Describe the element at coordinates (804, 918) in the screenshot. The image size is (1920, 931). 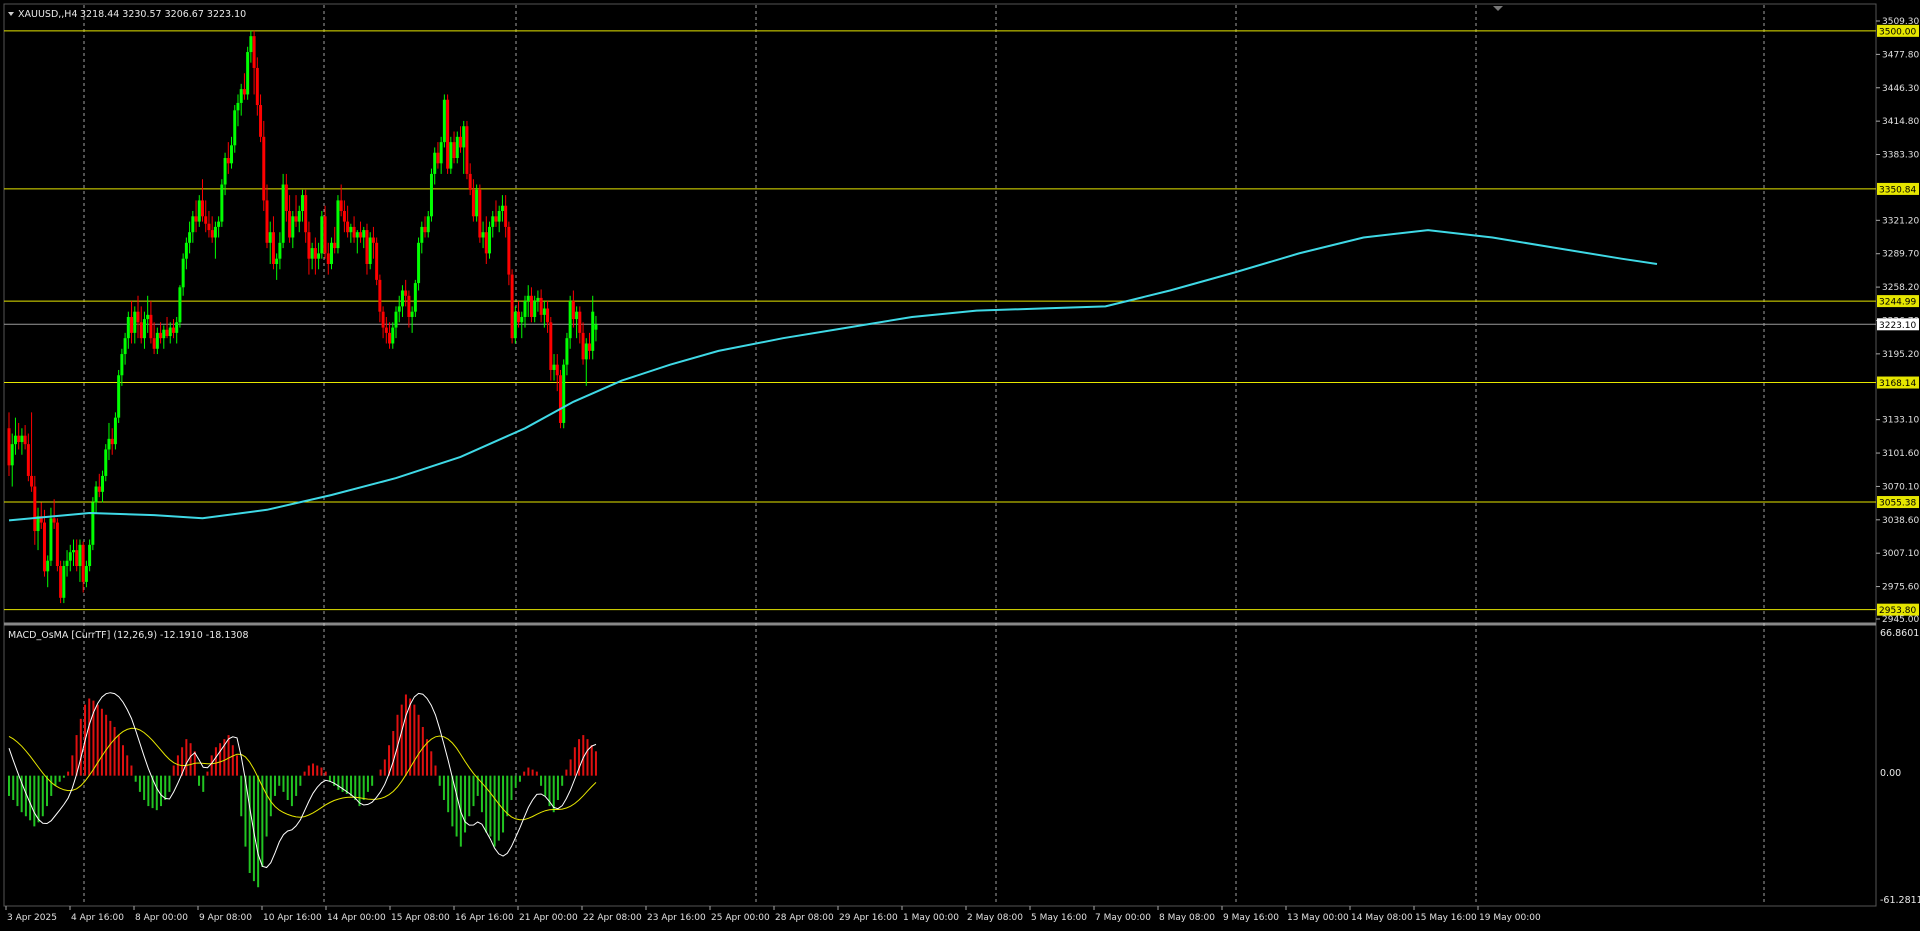
I see `time-label: 28 Apr 08:00` at that location.